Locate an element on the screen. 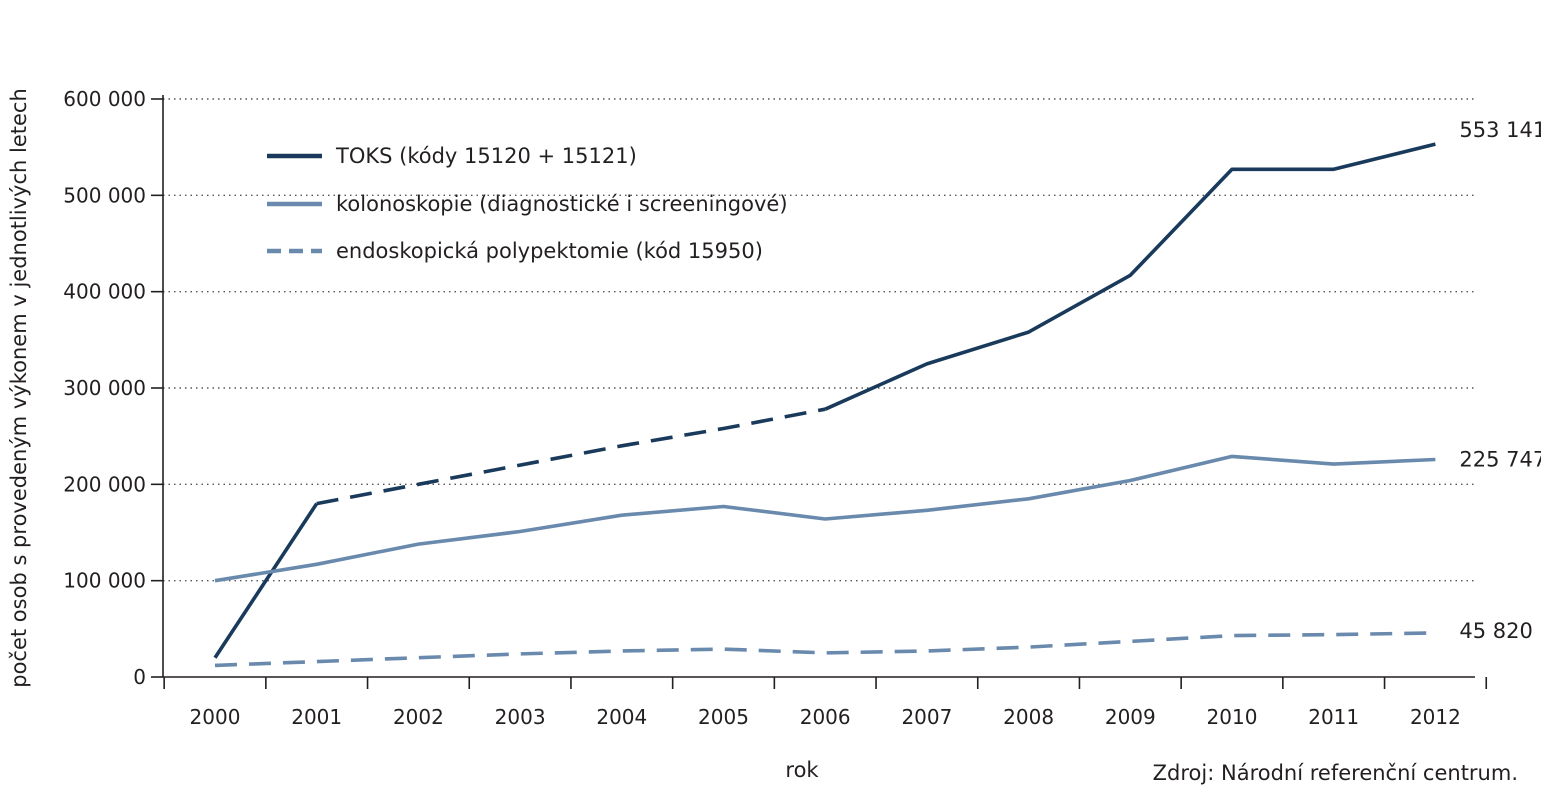 Image resolution: width=1541 pixels, height=800 pixels. x-axis-title: rok is located at coordinates (802, 770).